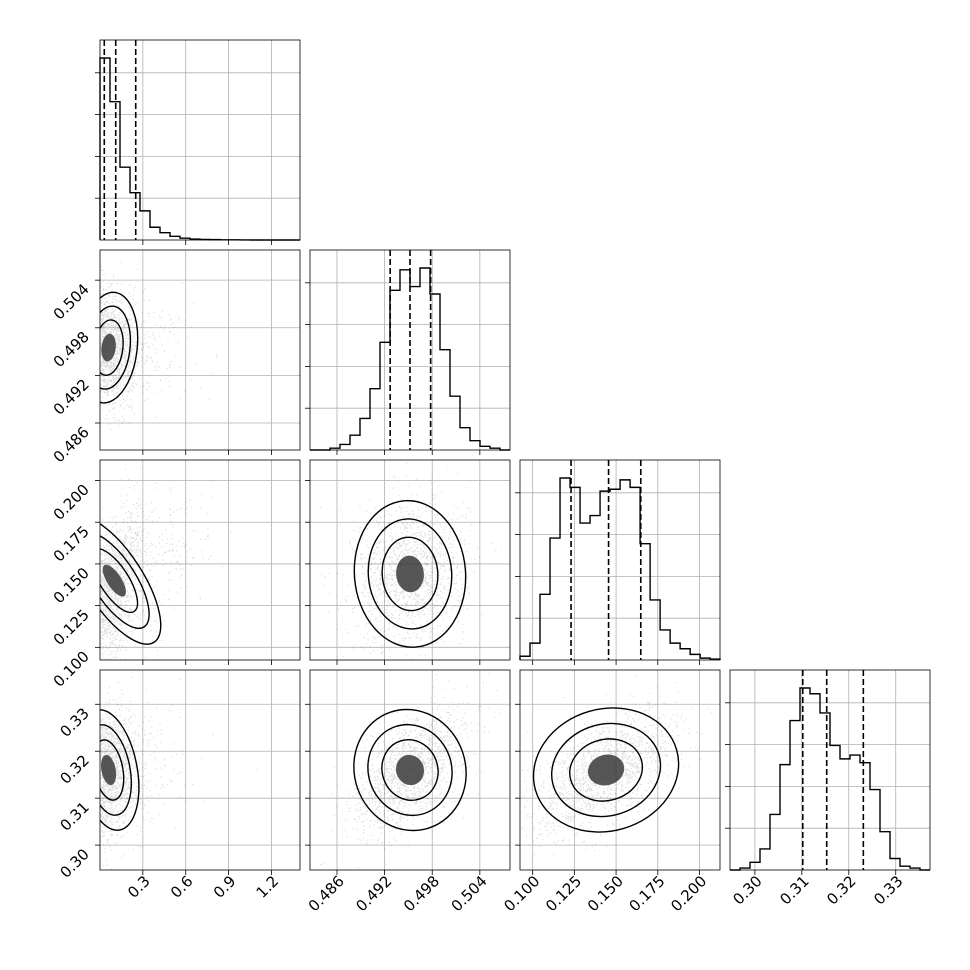  What do you see at coordinates (71, 396) in the screenshot?
I see `ytick-label-1-1: 0.492` at bounding box center [71, 396].